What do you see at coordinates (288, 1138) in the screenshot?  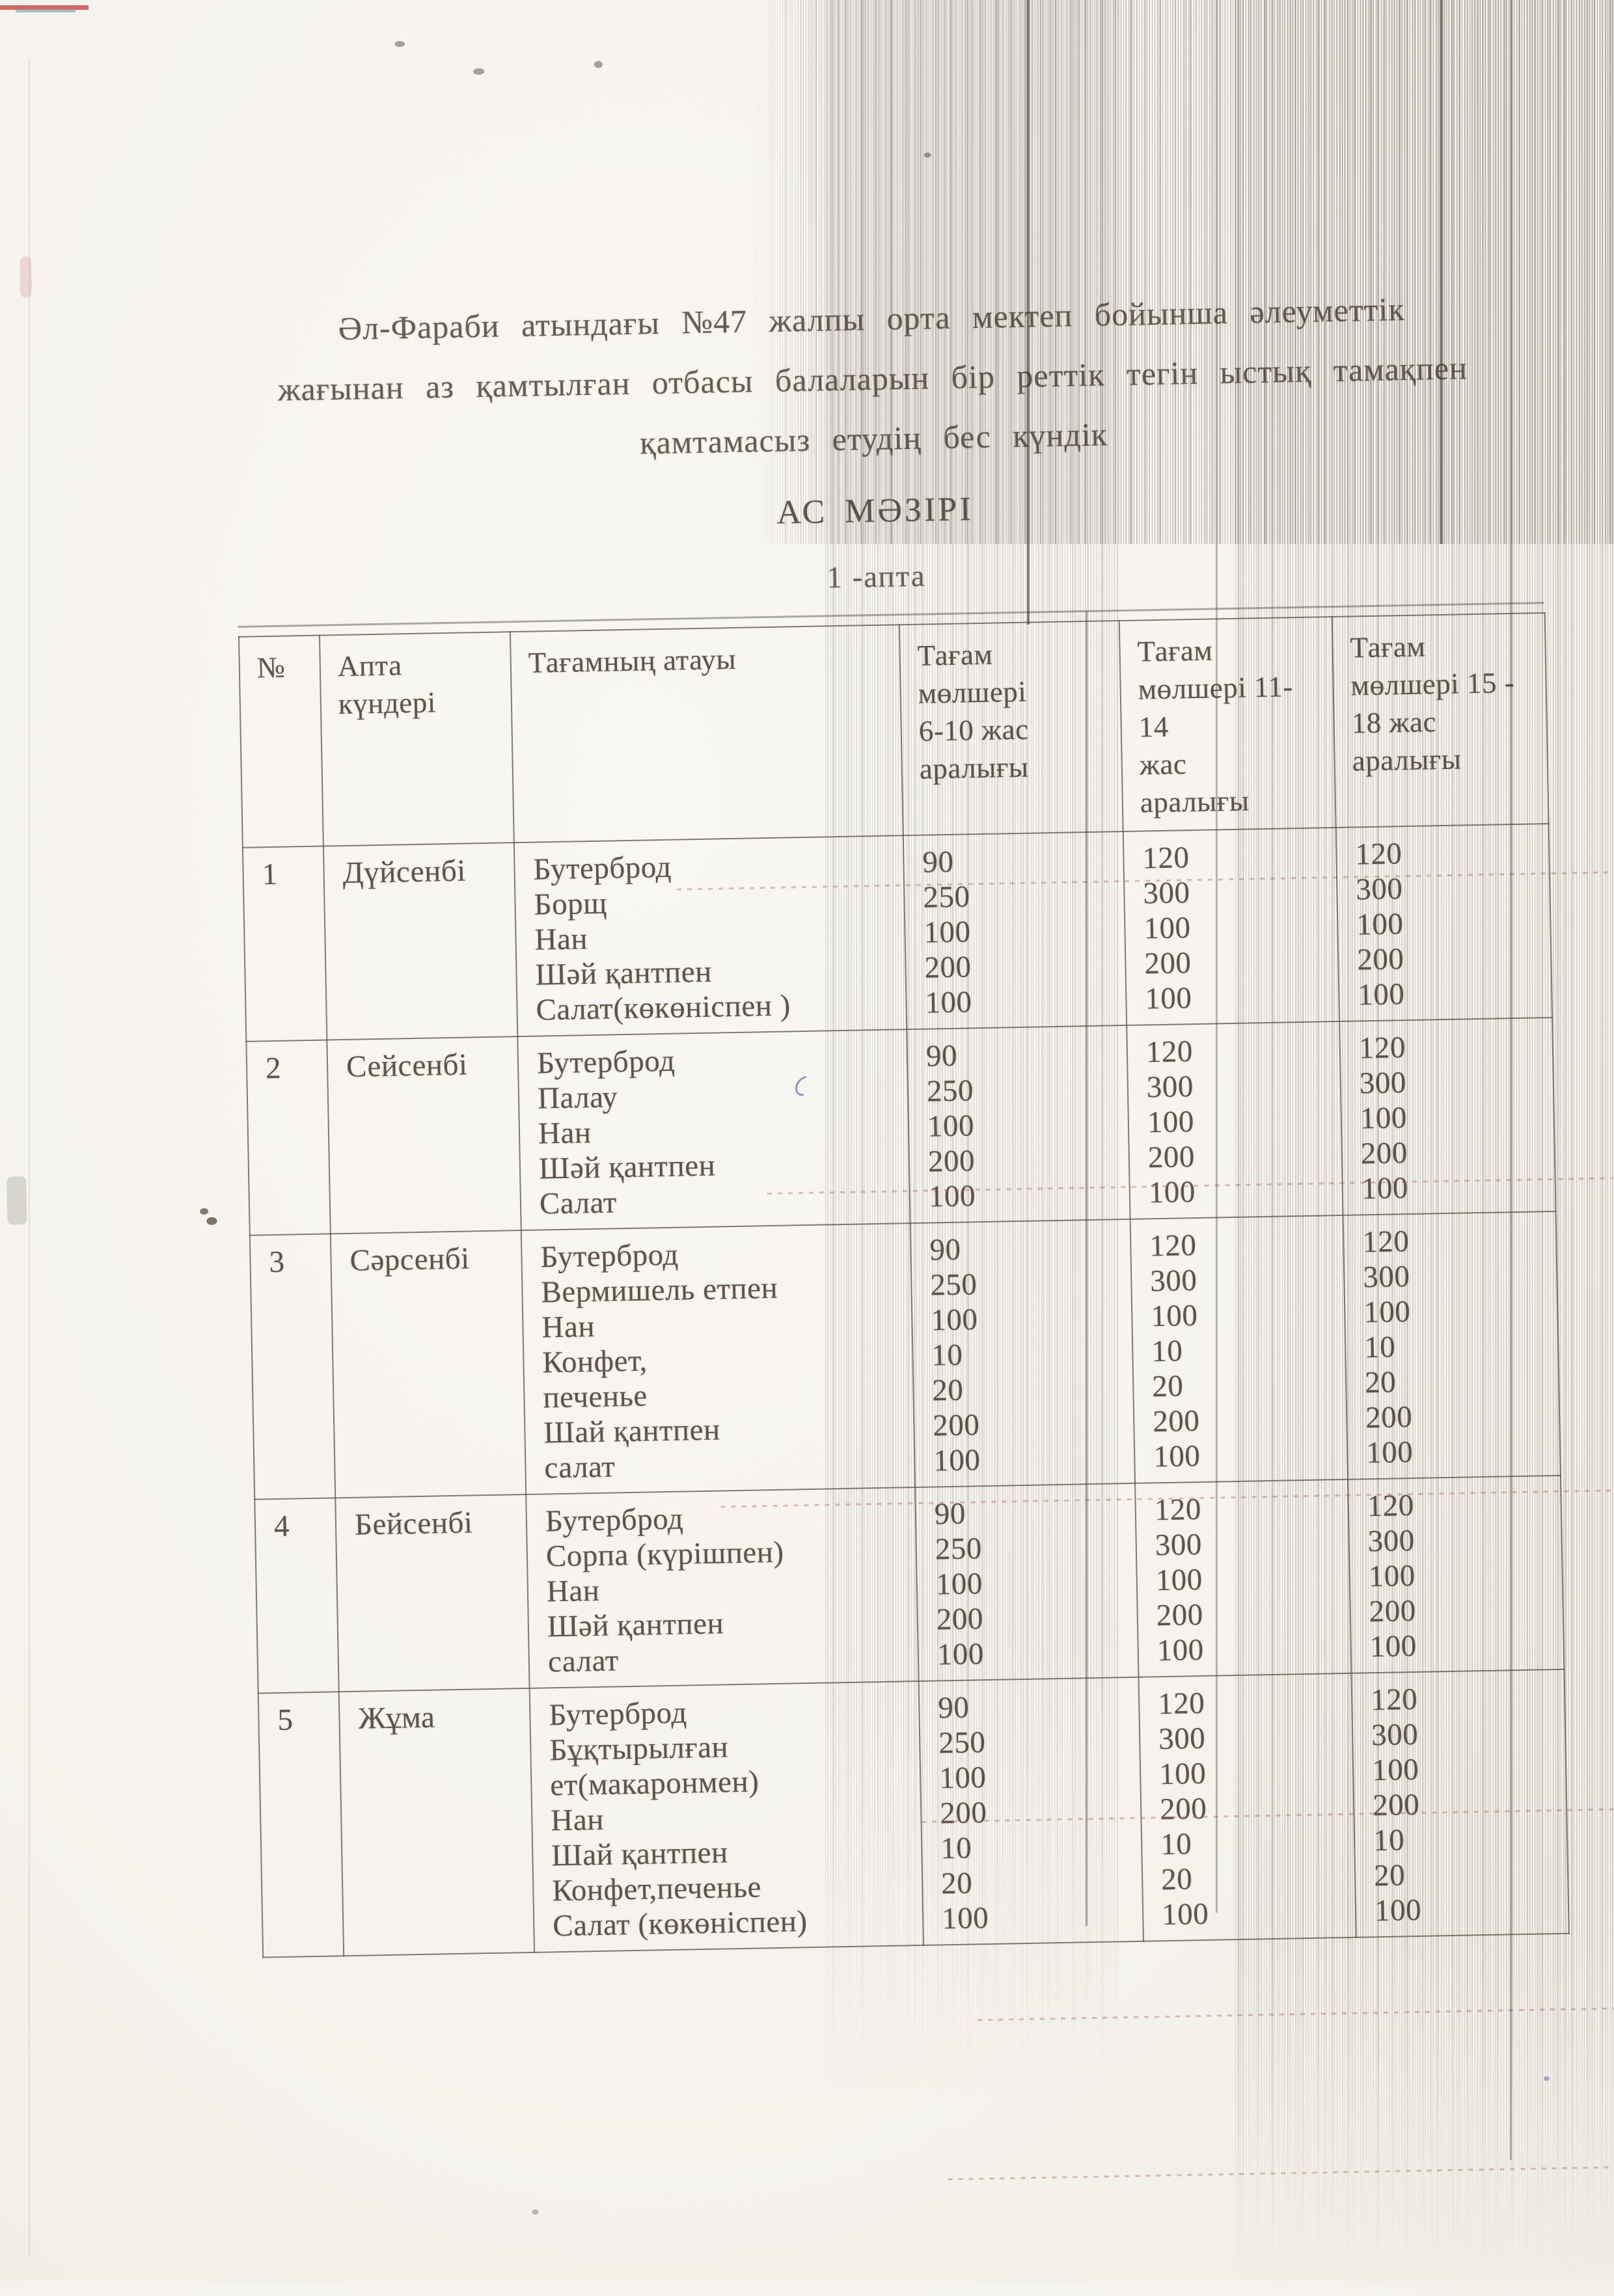 I see `row-number-cell: 2` at bounding box center [288, 1138].